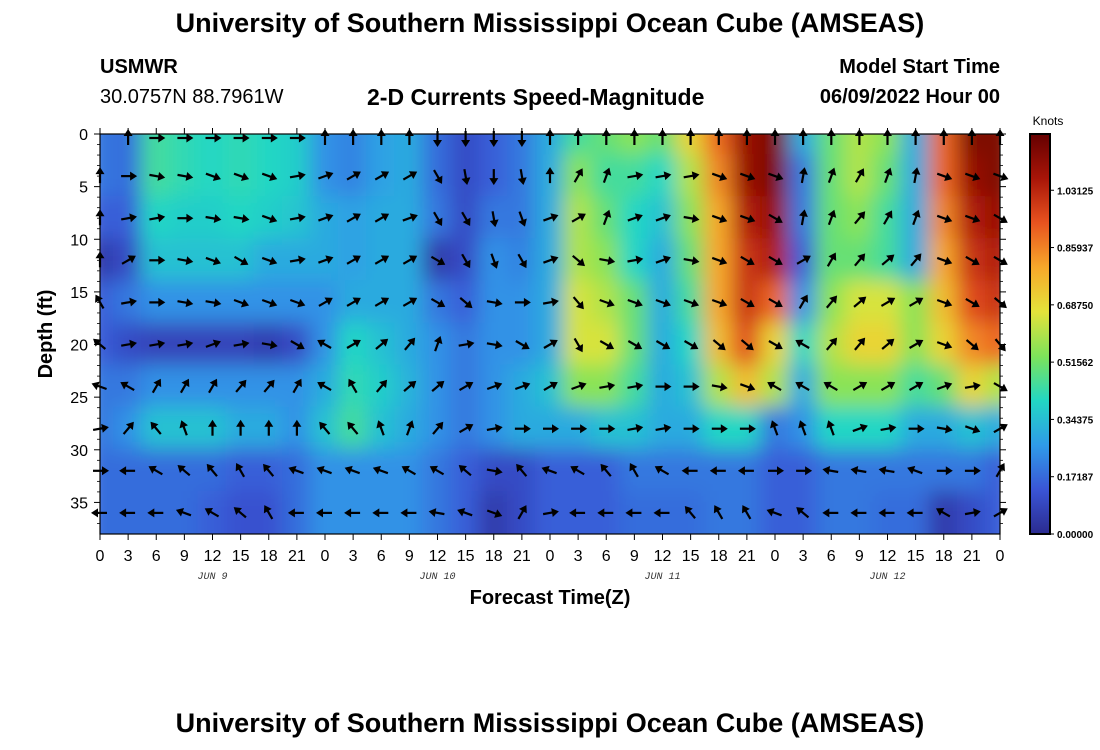  Describe the element at coordinates (83, 188) in the screenshot. I see `y-tick-label: 5` at that location.